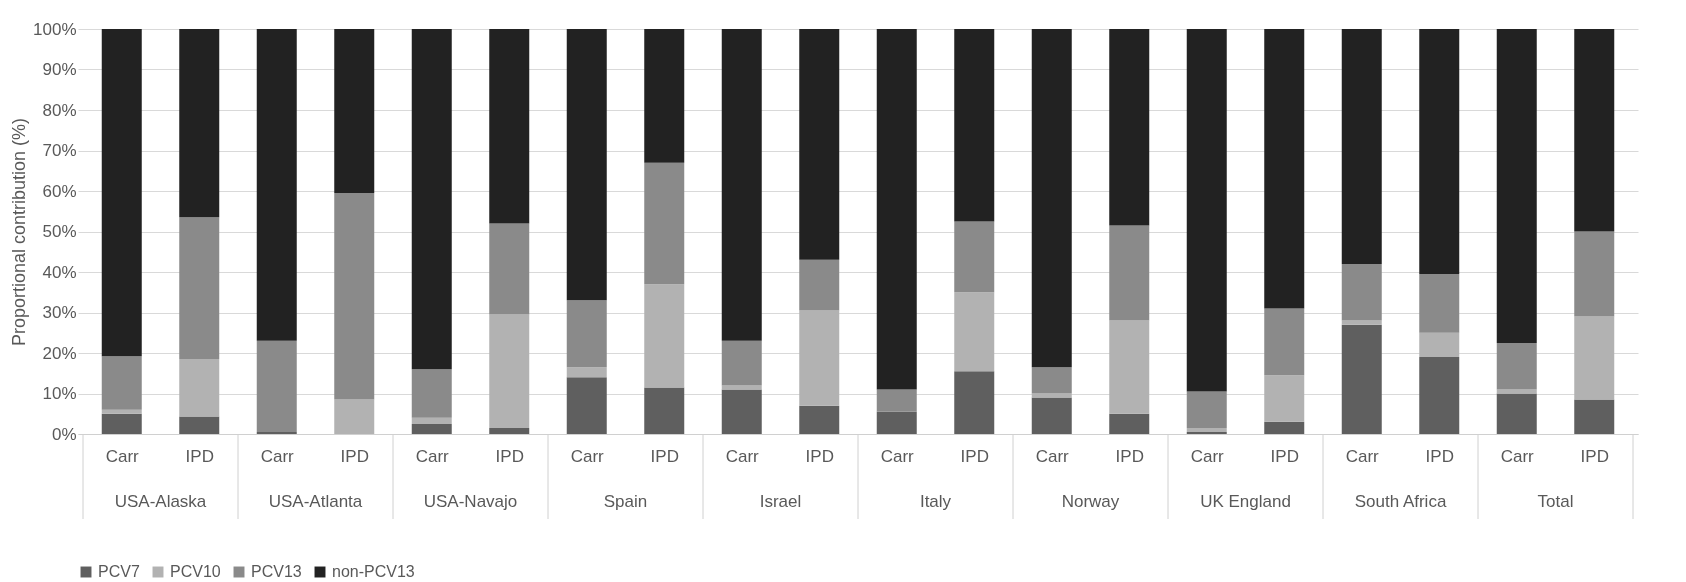  I want to click on legend-label: PCV13, so click(276, 571).